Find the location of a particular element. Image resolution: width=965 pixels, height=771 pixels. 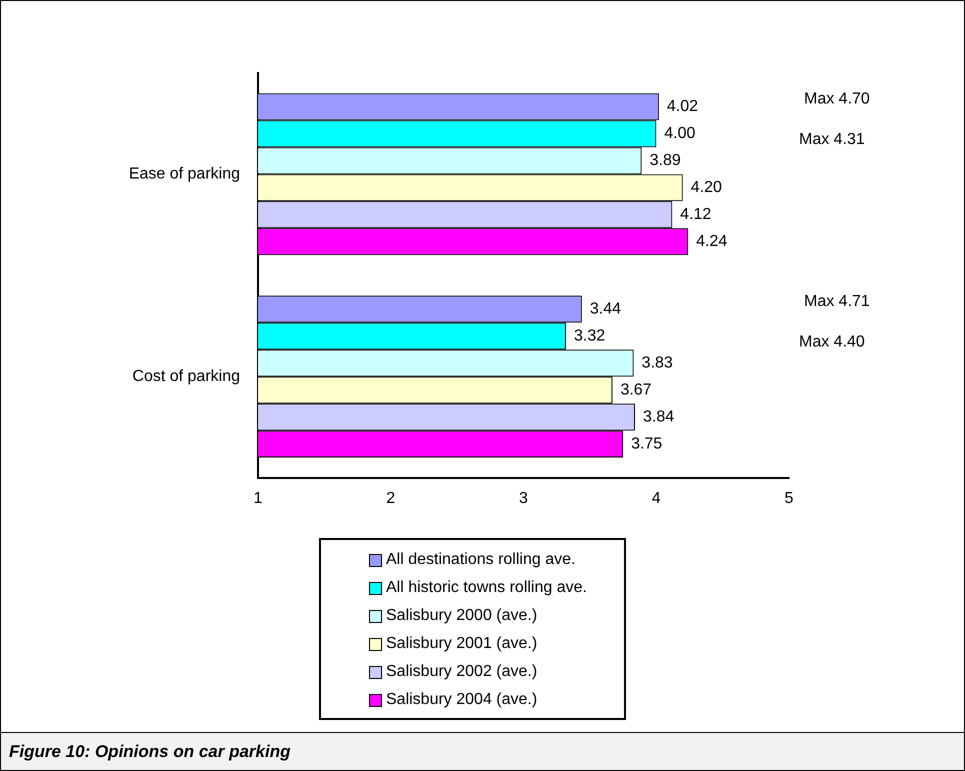

y-tick-label: Cost of parking is located at coordinates (186, 377).